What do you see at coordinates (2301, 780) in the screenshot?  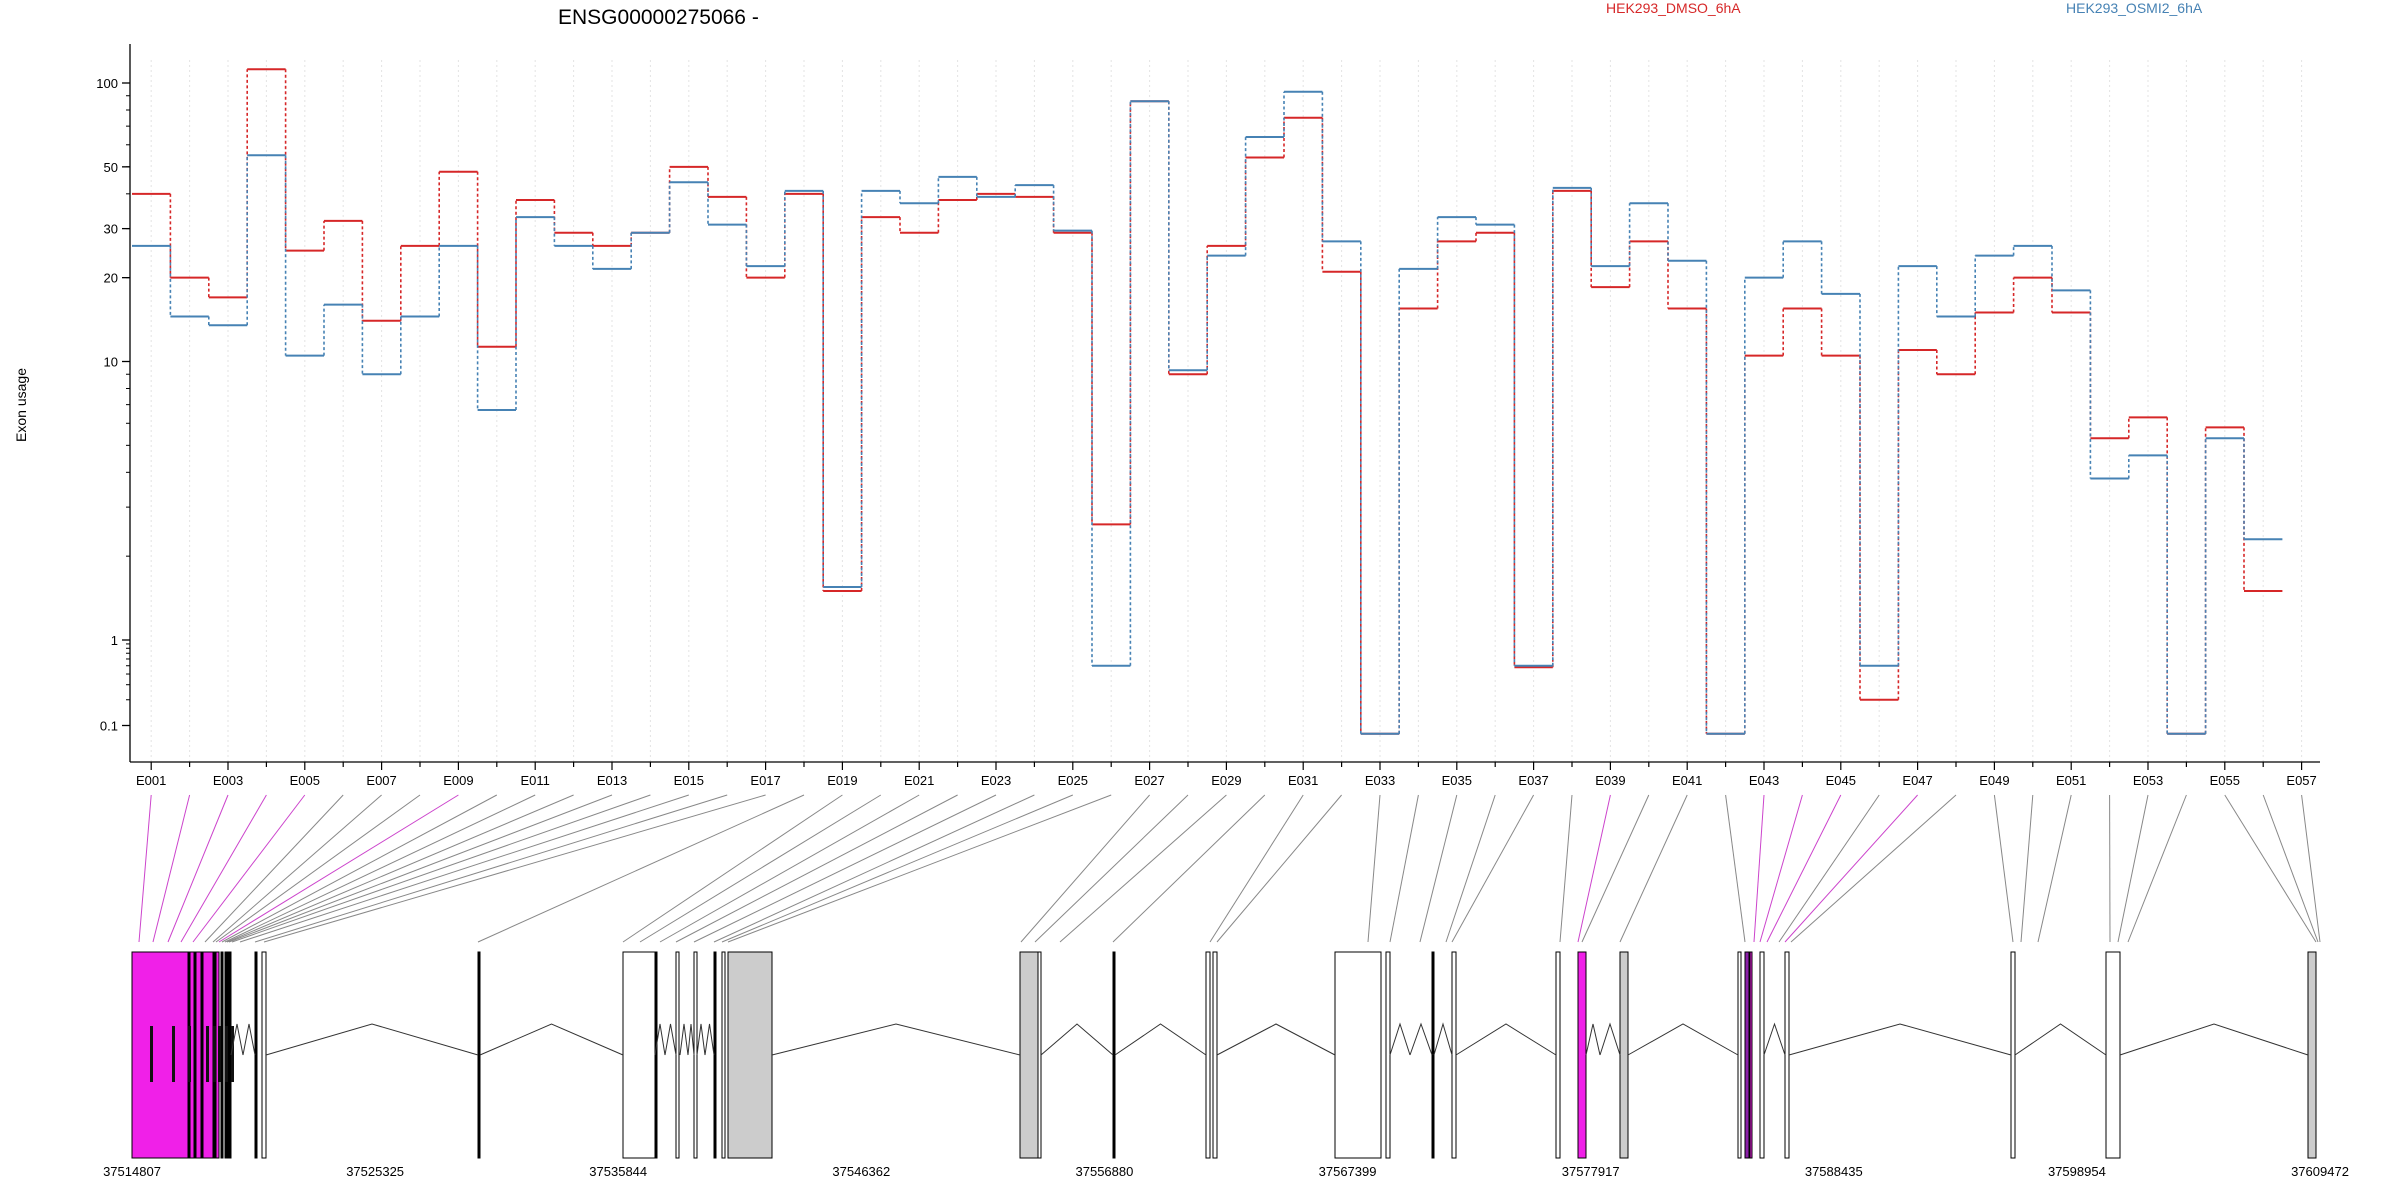 I see `x-tick-label-E057: E057` at bounding box center [2301, 780].